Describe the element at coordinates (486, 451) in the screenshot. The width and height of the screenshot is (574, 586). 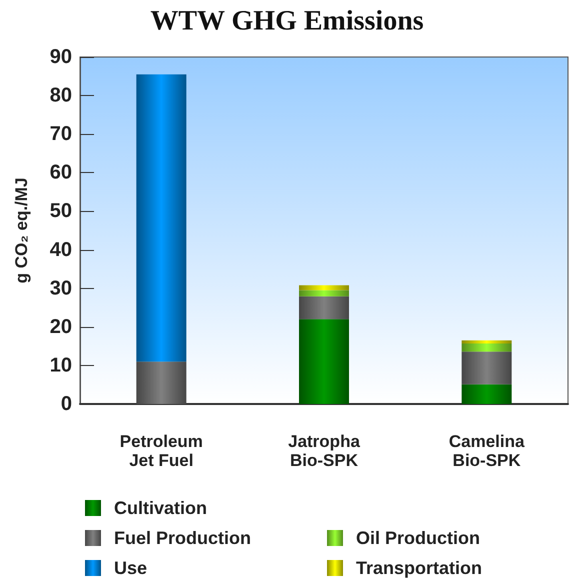
I see `x-tick-label: Camelina Bio-SPK` at that location.